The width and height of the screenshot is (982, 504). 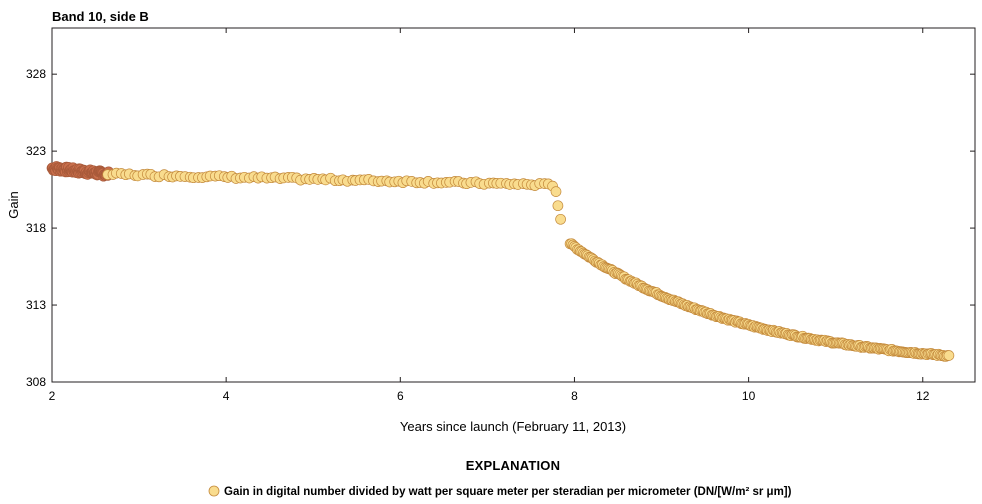 What do you see at coordinates (513, 426) in the screenshot?
I see `x-axis-label: Years since launch (February 11, 2013)` at bounding box center [513, 426].